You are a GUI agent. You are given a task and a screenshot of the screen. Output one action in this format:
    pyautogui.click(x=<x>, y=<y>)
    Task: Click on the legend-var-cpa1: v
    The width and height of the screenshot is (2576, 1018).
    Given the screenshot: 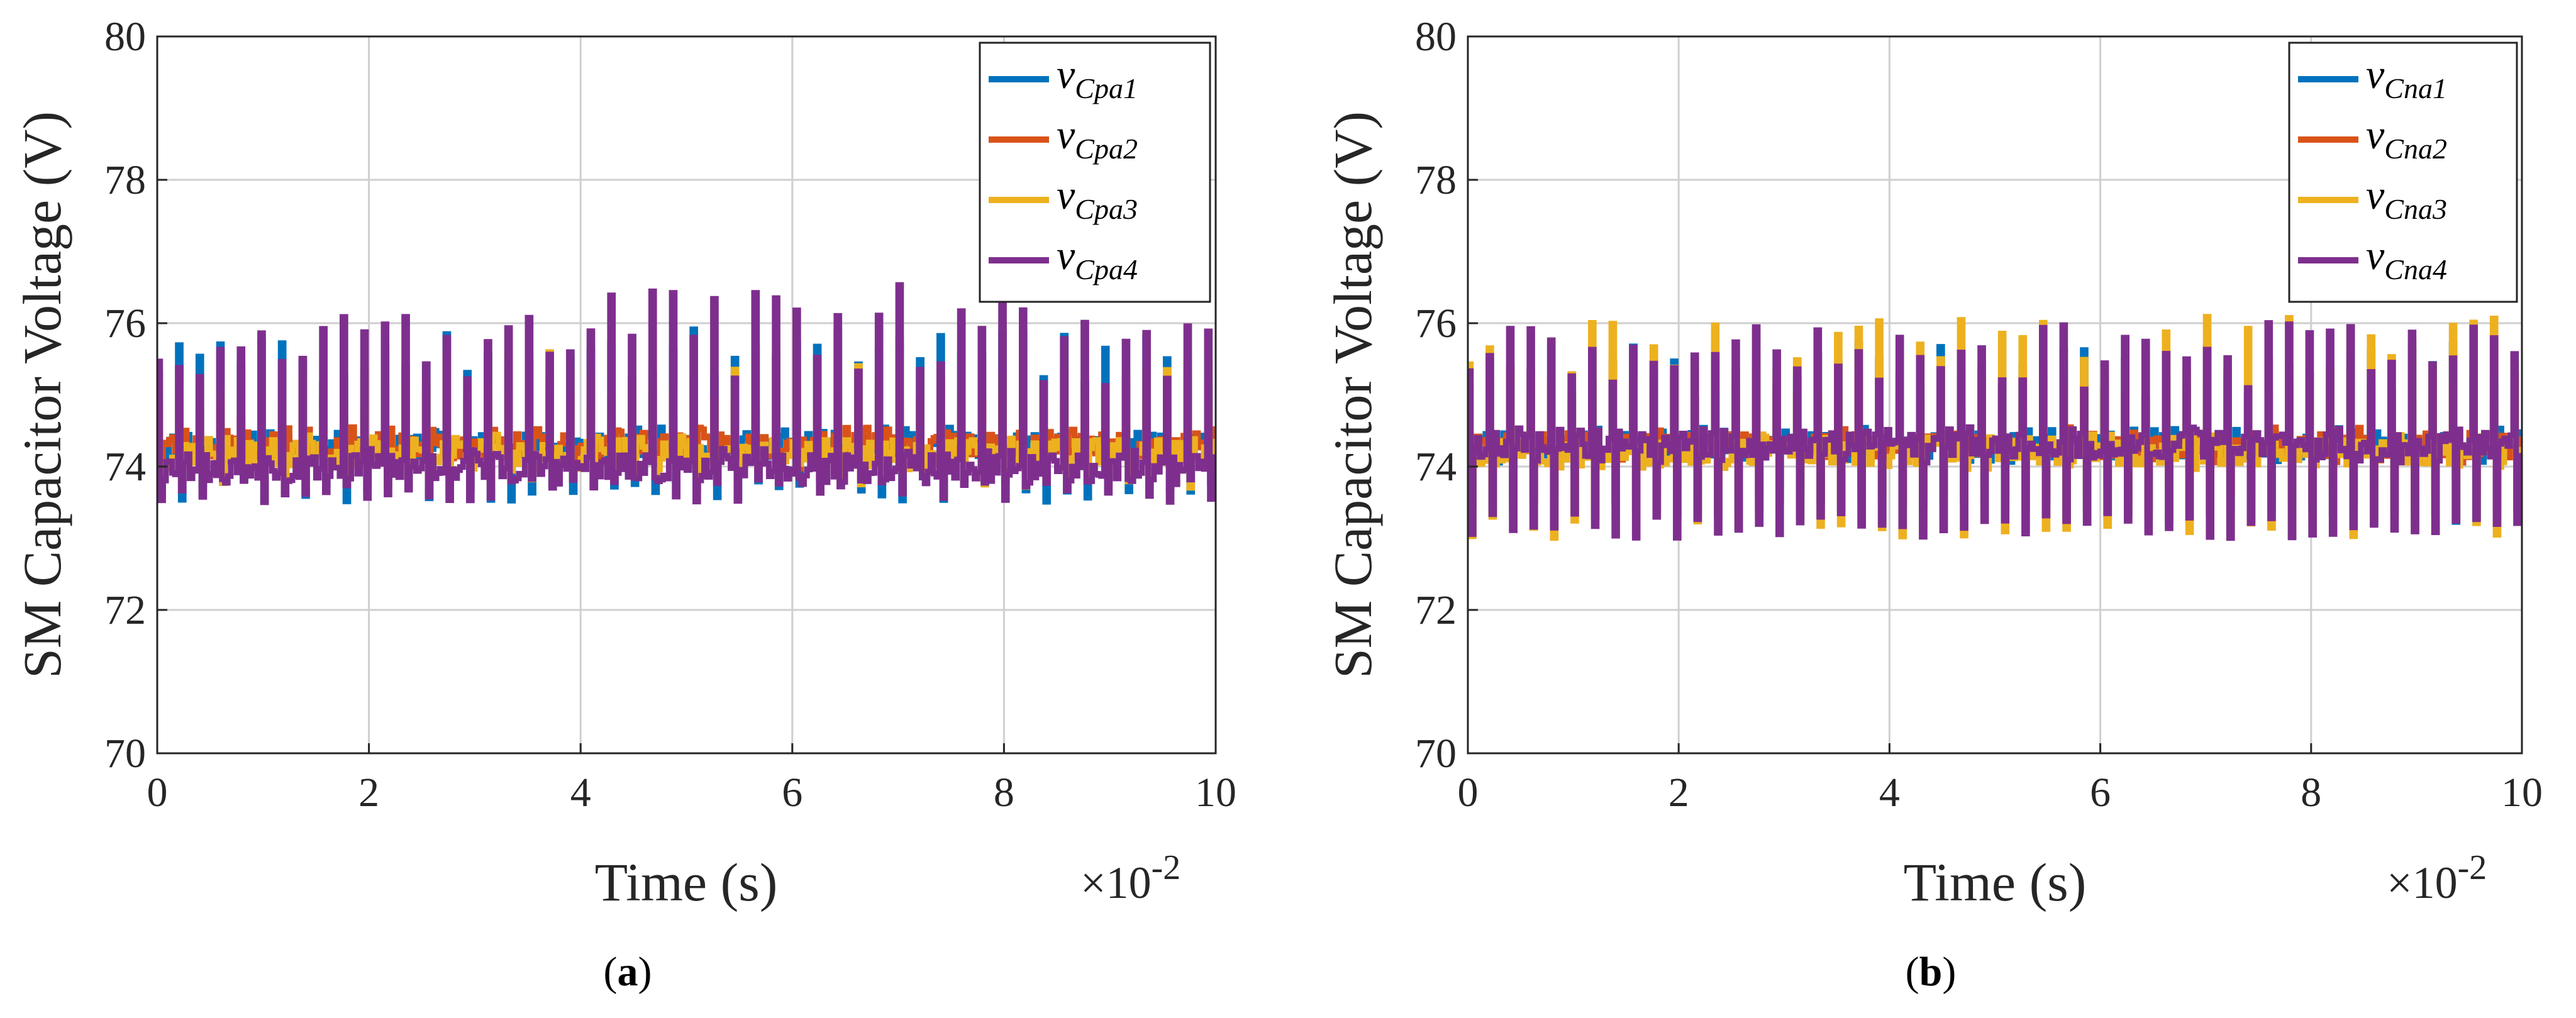 What is the action you would take?
    pyautogui.click(x=1066, y=74)
    